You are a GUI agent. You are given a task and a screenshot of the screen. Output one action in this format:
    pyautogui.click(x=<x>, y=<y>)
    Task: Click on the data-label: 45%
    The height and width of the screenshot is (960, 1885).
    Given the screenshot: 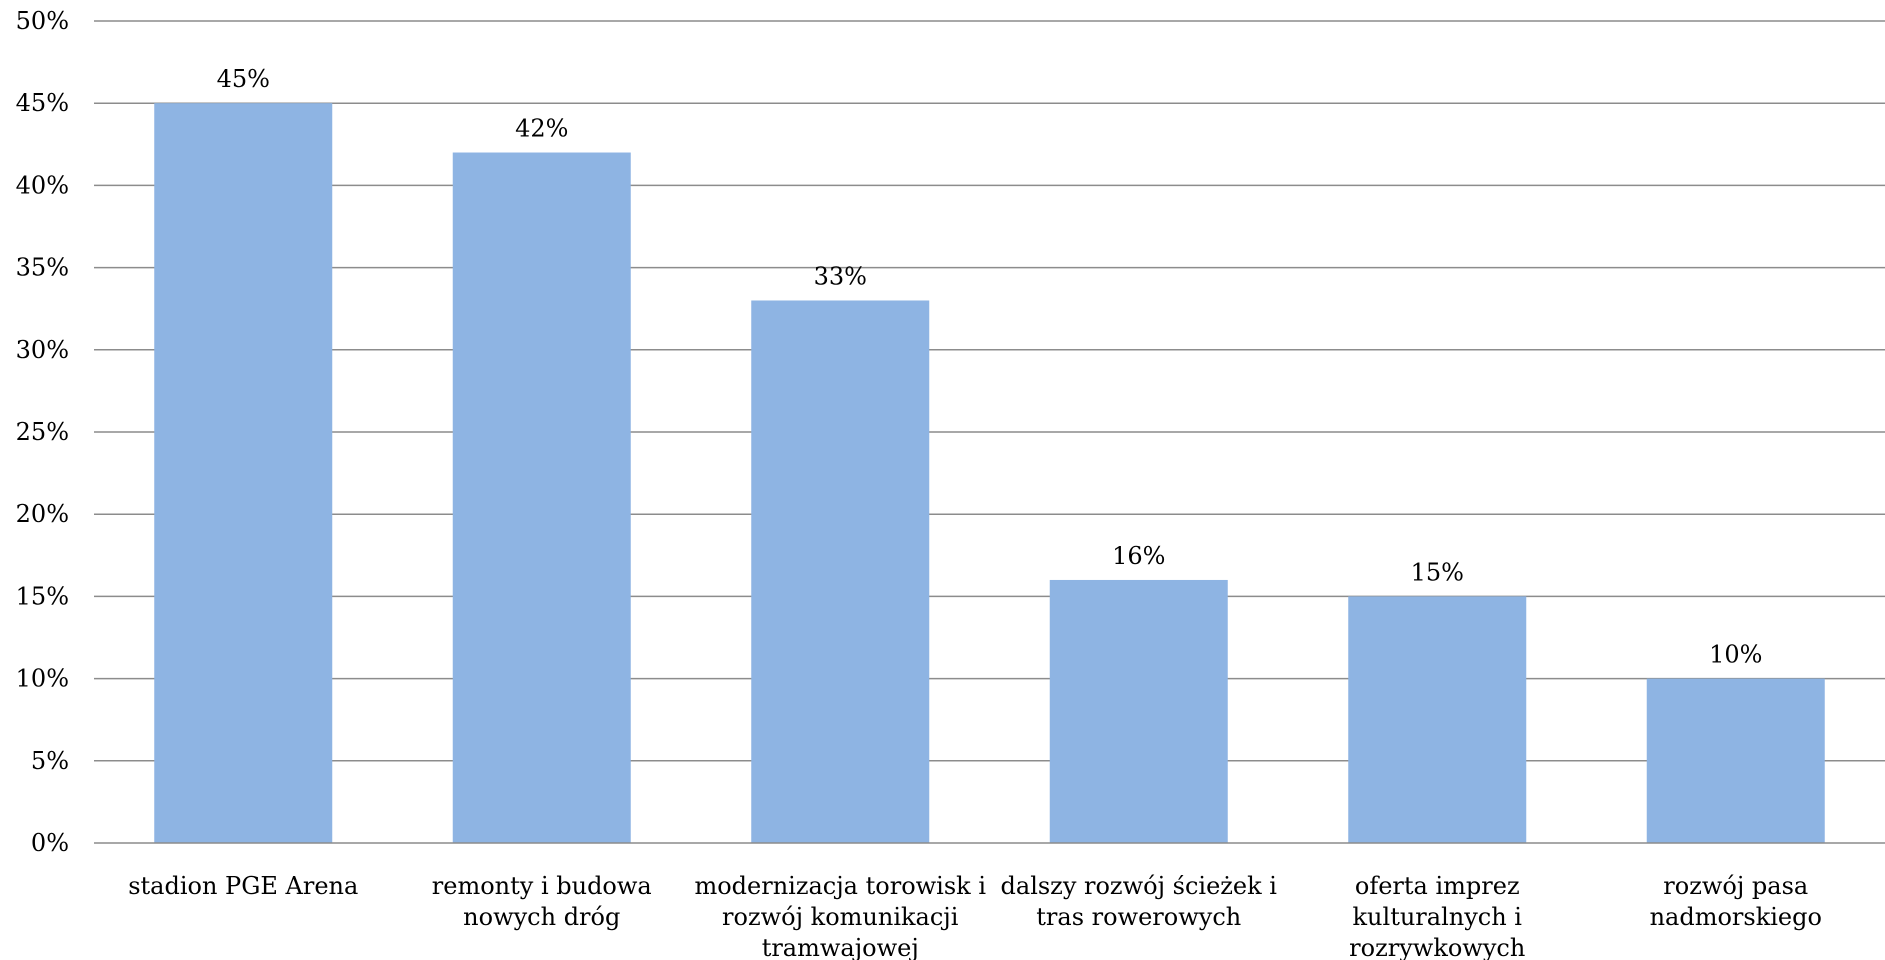 What is the action you would take?
    pyautogui.click(x=243, y=79)
    